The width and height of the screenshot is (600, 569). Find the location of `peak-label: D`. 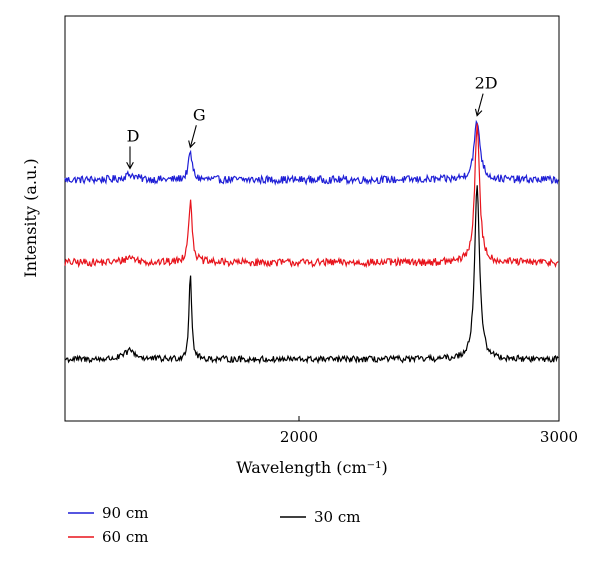

peak-label: D is located at coordinates (133, 135).